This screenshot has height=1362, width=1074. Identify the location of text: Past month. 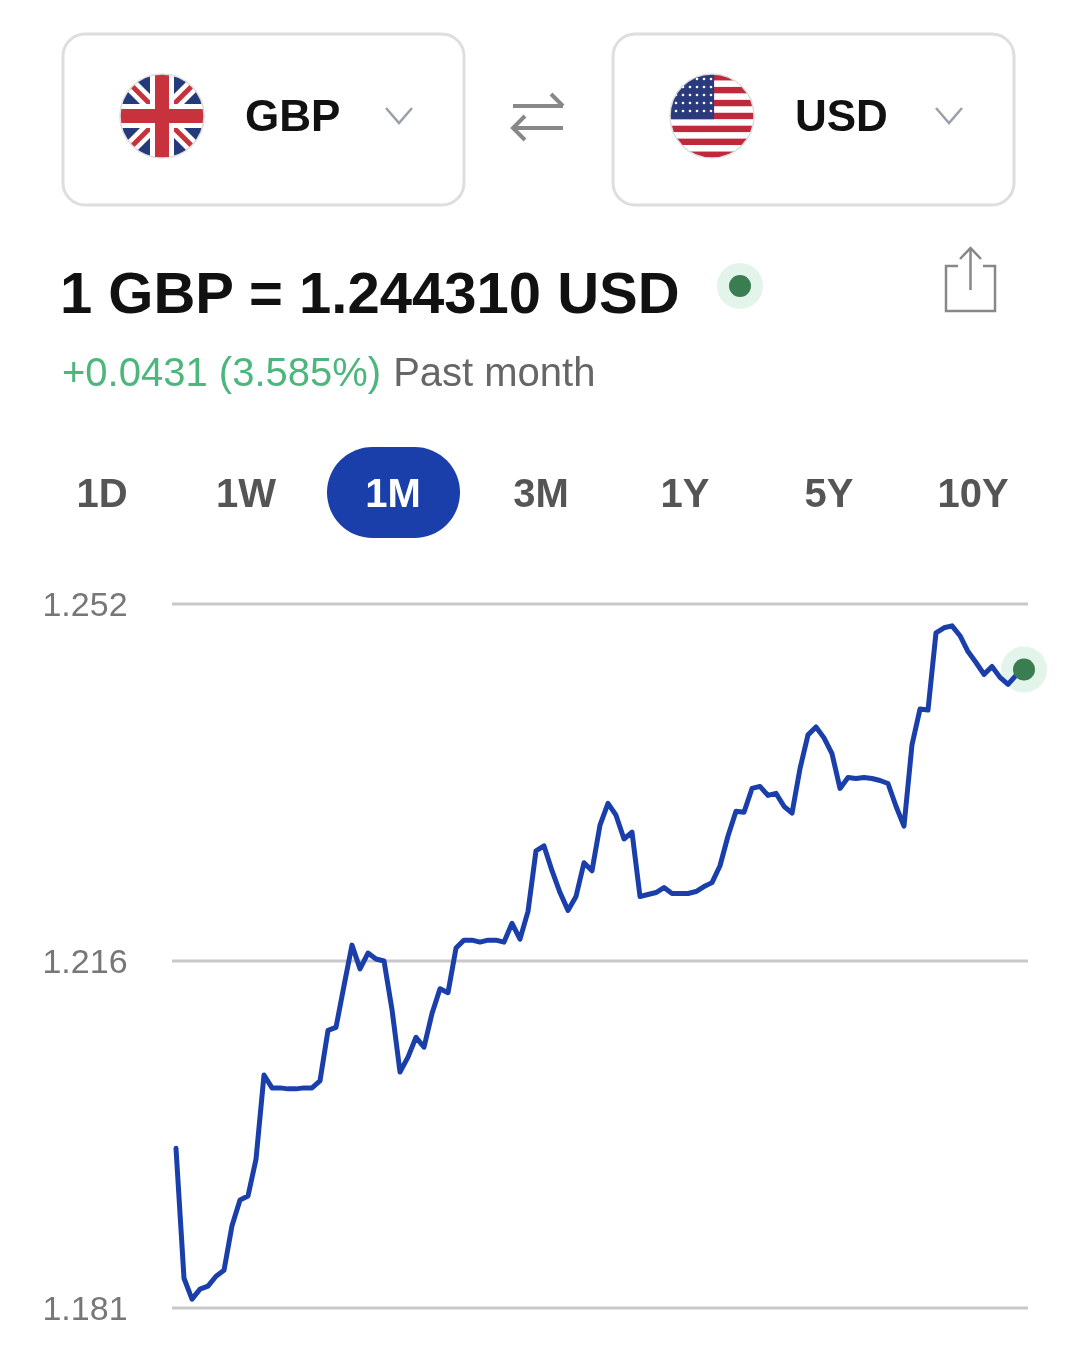
(494, 372).